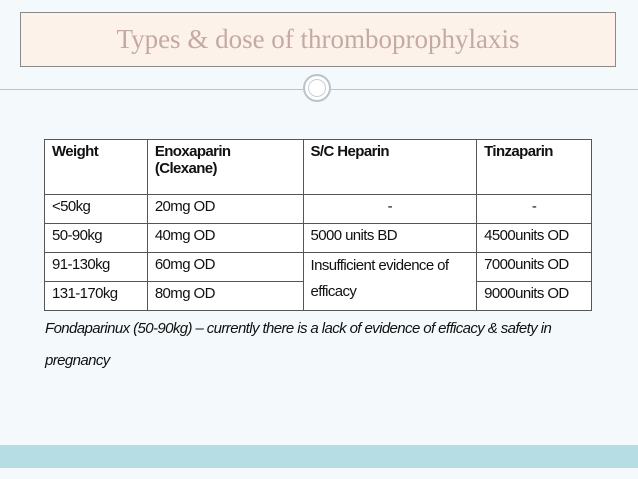 The width and height of the screenshot is (638, 479). Describe the element at coordinates (534, 267) in the screenshot. I see `cell: 7000units OD` at that location.